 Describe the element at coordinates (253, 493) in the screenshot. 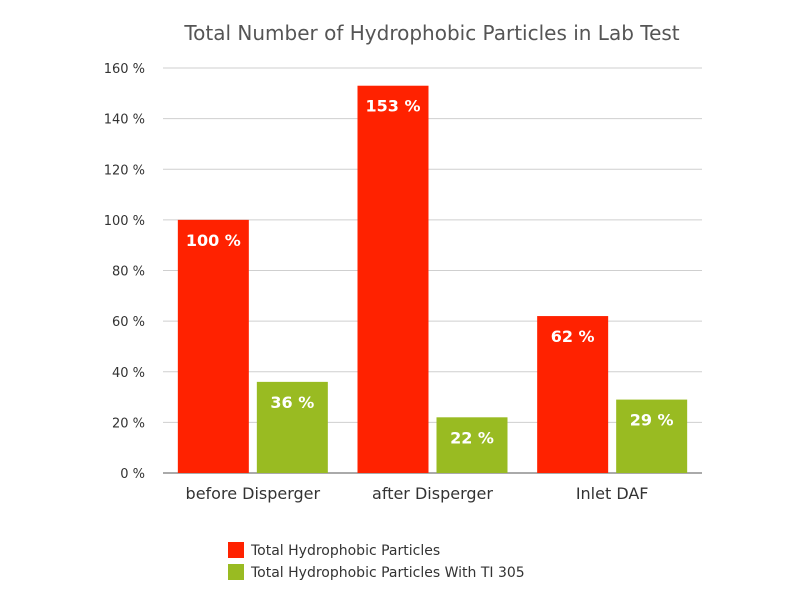

I see `category-label: before Disperger` at that location.